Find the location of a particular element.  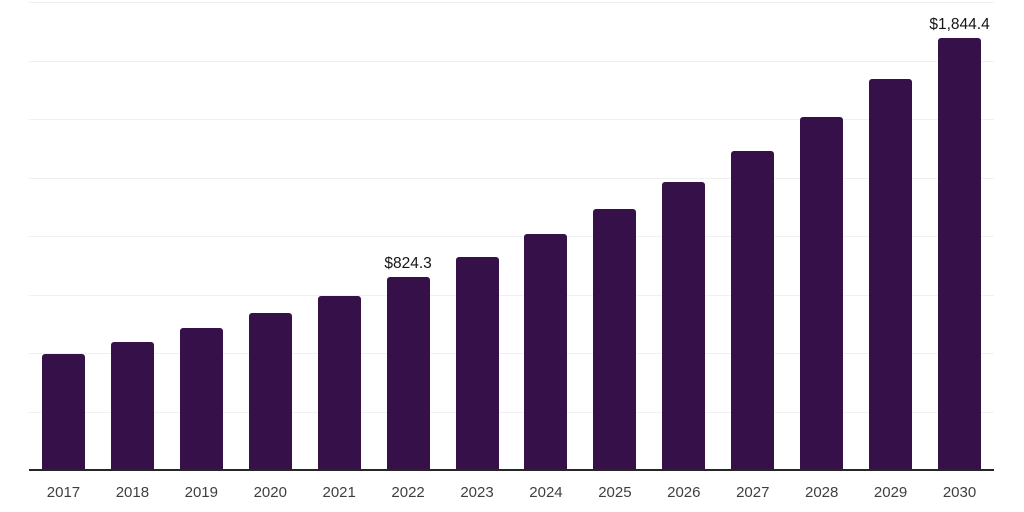

data-label-2022: $824.3 is located at coordinates (408, 264).